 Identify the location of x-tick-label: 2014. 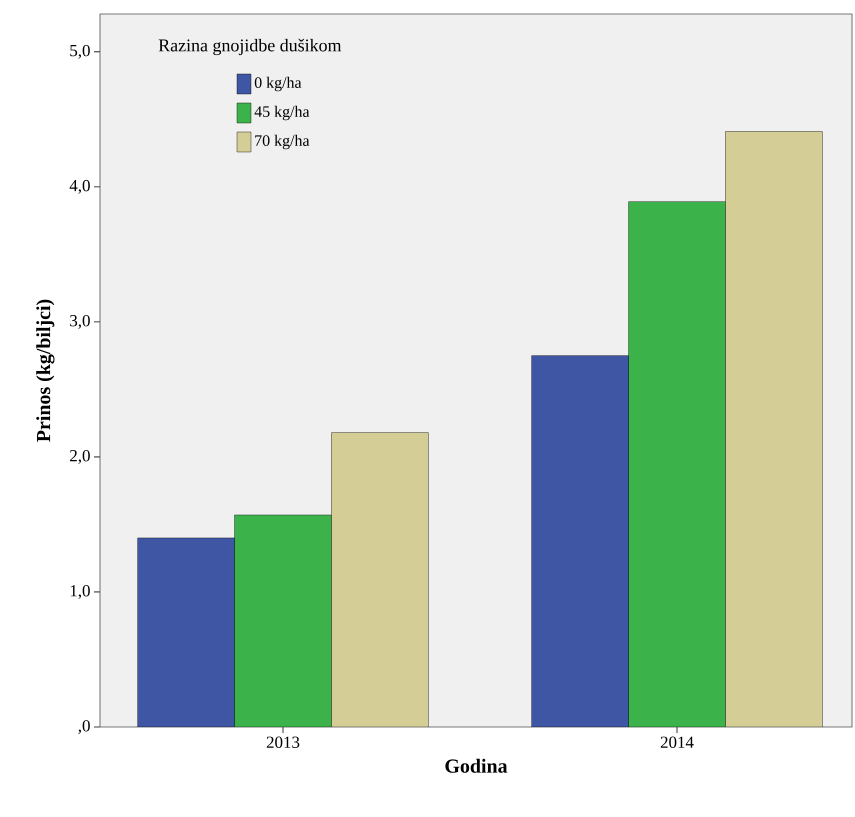
(677, 742).